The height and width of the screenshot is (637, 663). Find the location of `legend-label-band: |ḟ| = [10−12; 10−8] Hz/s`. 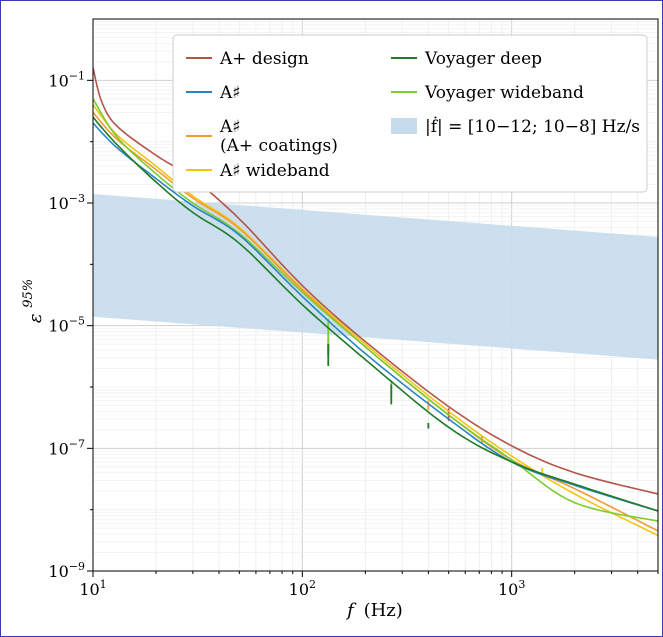

legend-label-band: |ḟ| = [10−12; 10−8] Hz/s is located at coordinates (532, 126).